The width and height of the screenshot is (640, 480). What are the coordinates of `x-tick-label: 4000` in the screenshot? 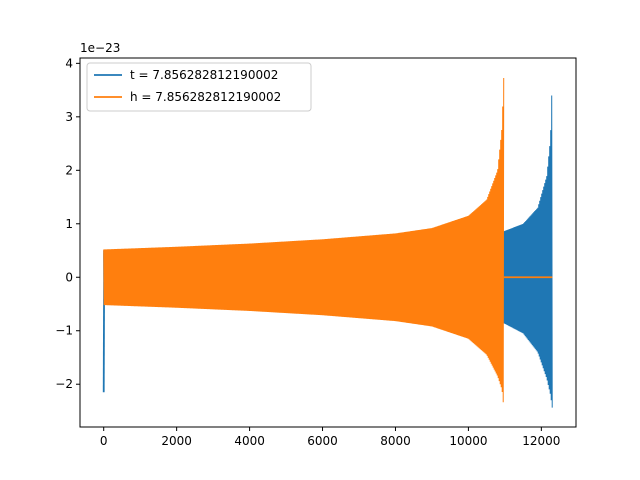 It's located at (249, 441).